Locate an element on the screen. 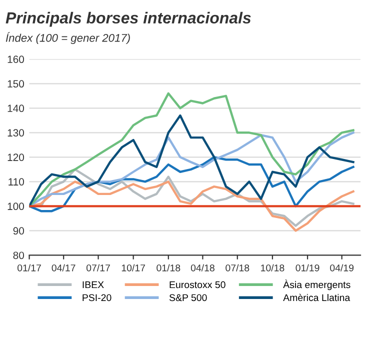  y-tick-label: 140 is located at coordinates (16, 108).